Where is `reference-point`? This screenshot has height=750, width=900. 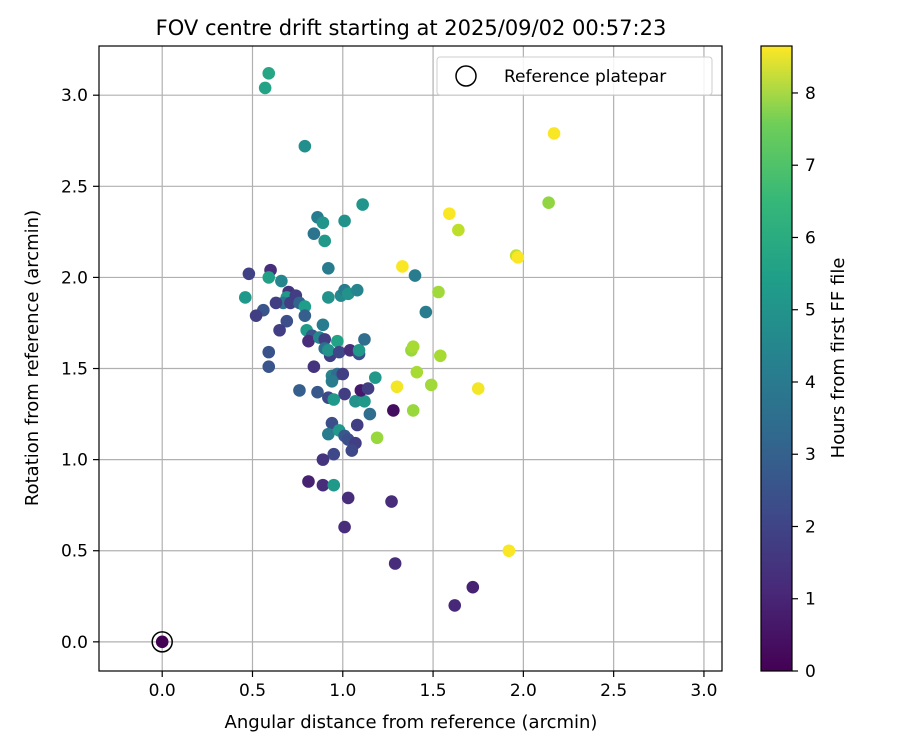
reference-point is located at coordinates (162, 642).